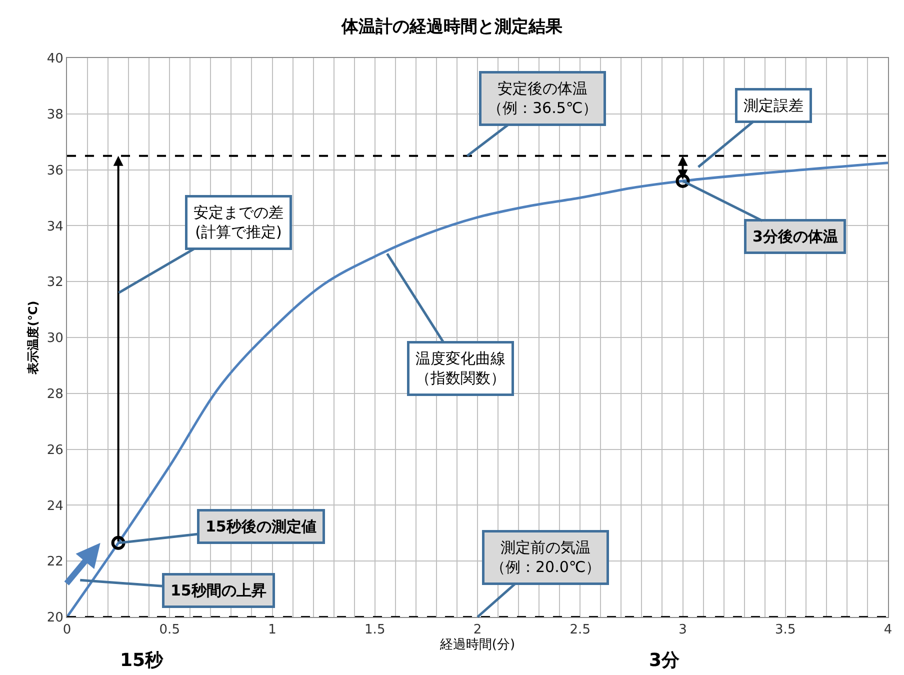 This screenshot has height=675, width=904. What do you see at coordinates (55, 450) in the screenshot?
I see `y-tick-label: 26` at bounding box center [55, 450].